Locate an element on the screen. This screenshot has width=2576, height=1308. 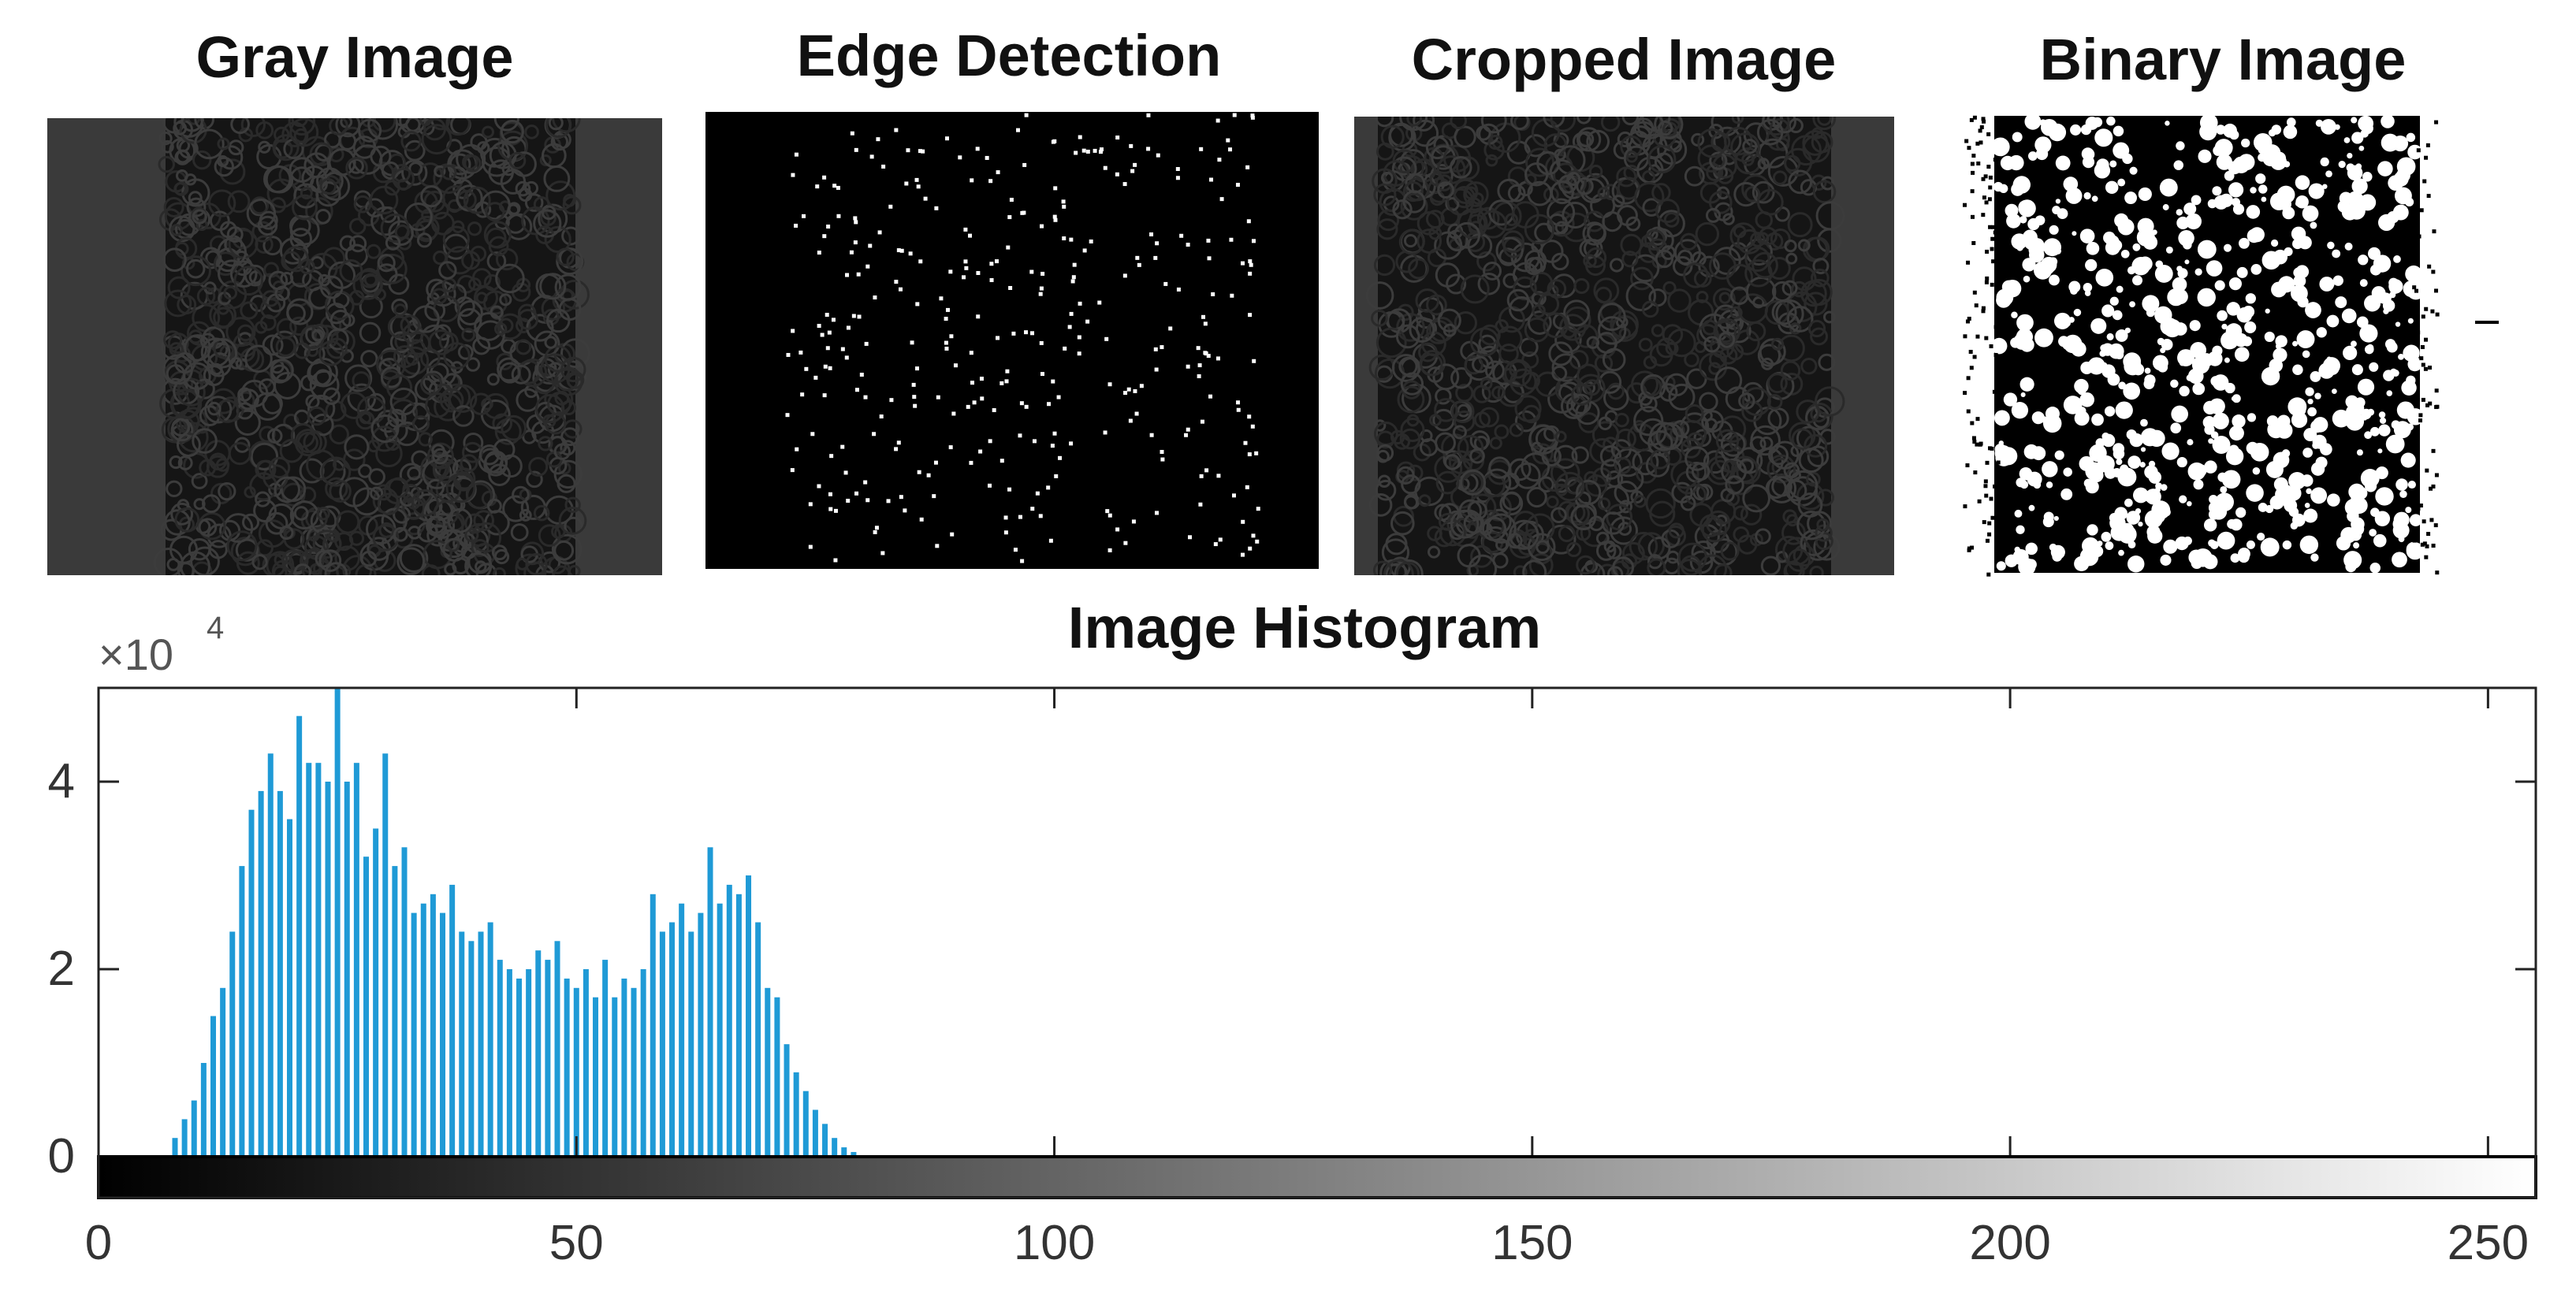
histogram-title: Image Histogram is located at coordinates (1304, 628).